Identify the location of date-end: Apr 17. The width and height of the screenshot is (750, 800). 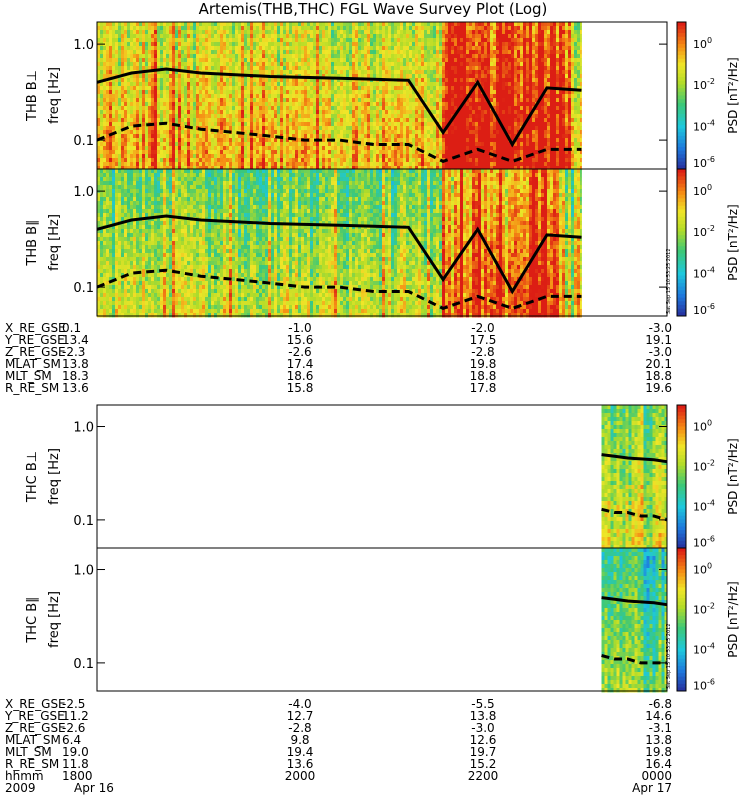
(652, 788).